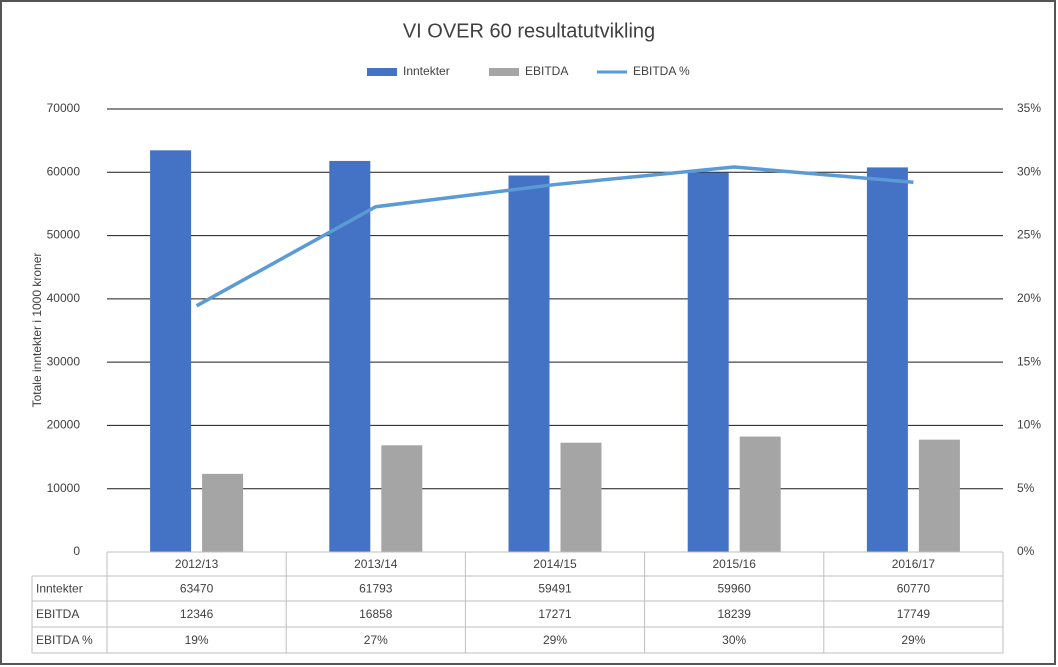 This screenshot has width=1058, height=667. I want to click on table-cell: 12346, so click(197, 614).